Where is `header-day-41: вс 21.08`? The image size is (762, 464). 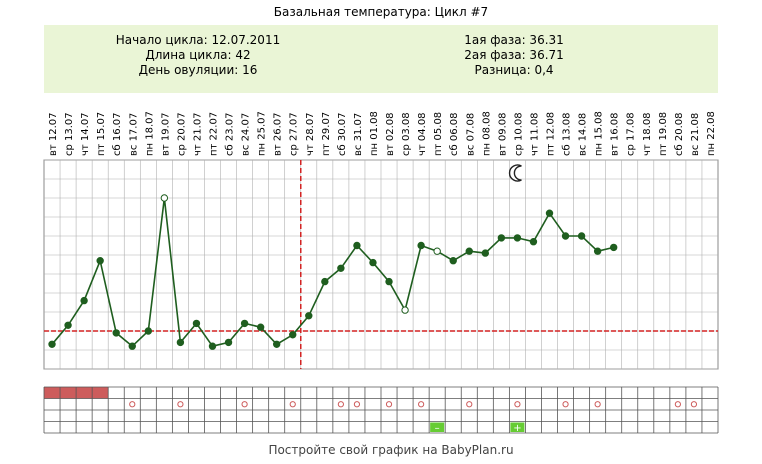
header-day-41: вс 21.08 is located at coordinates (695, 134).